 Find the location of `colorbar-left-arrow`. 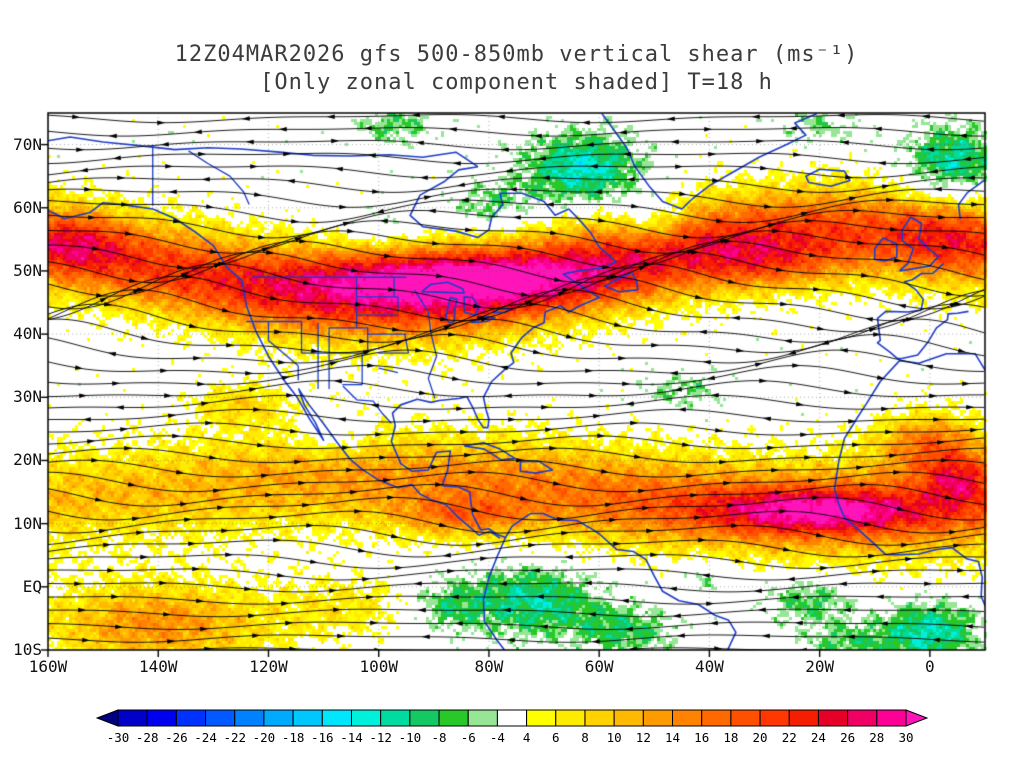

colorbar-left-arrow is located at coordinates (107, 718).